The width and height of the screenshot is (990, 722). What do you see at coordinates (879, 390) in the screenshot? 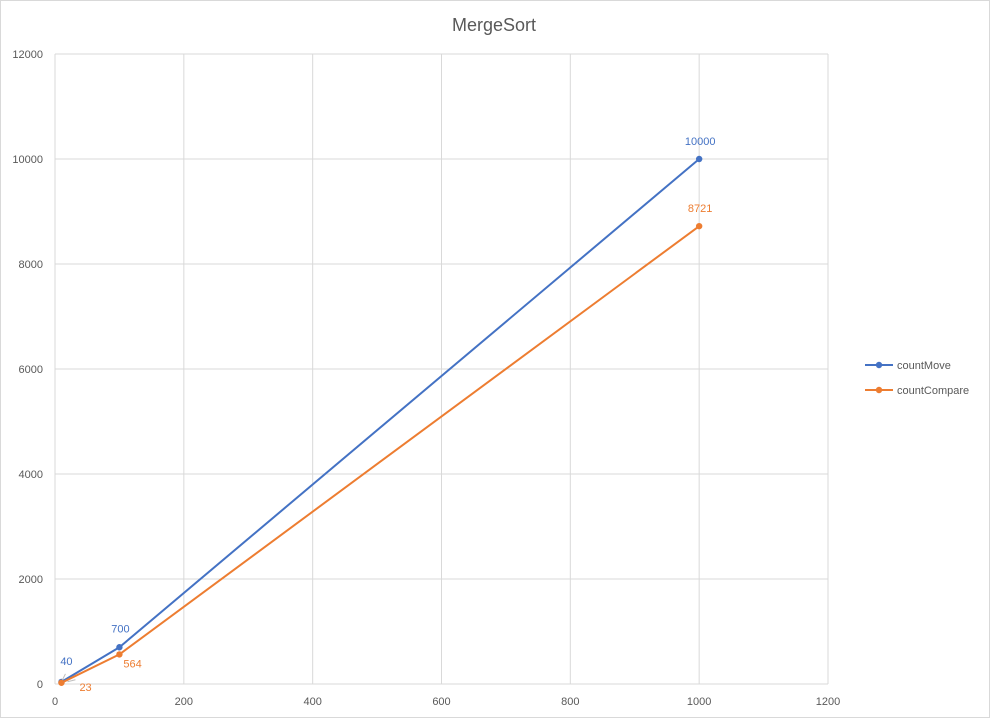
I see `legend-marker-countCompare` at bounding box center [879, 390].